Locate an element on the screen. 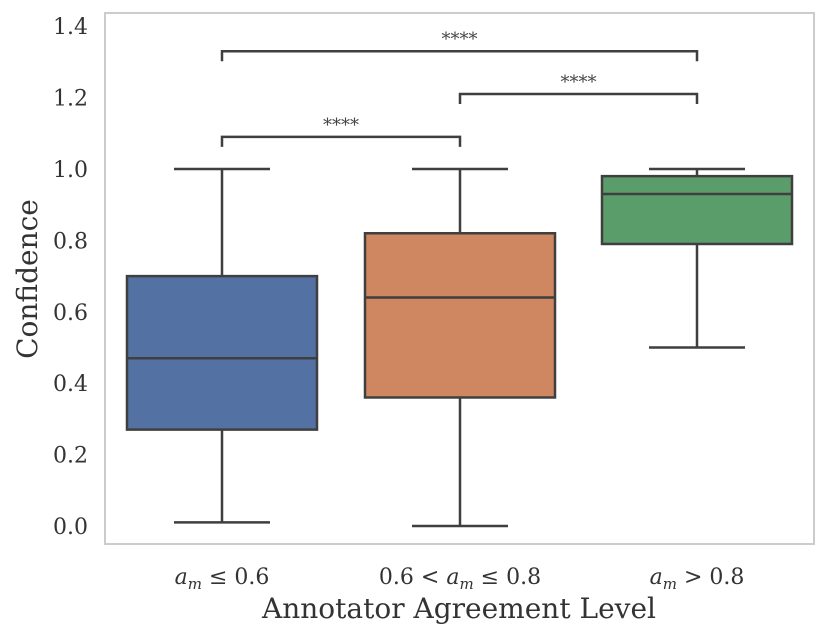  y-tick-label: 1.4 is located at coordinates (70, 27).